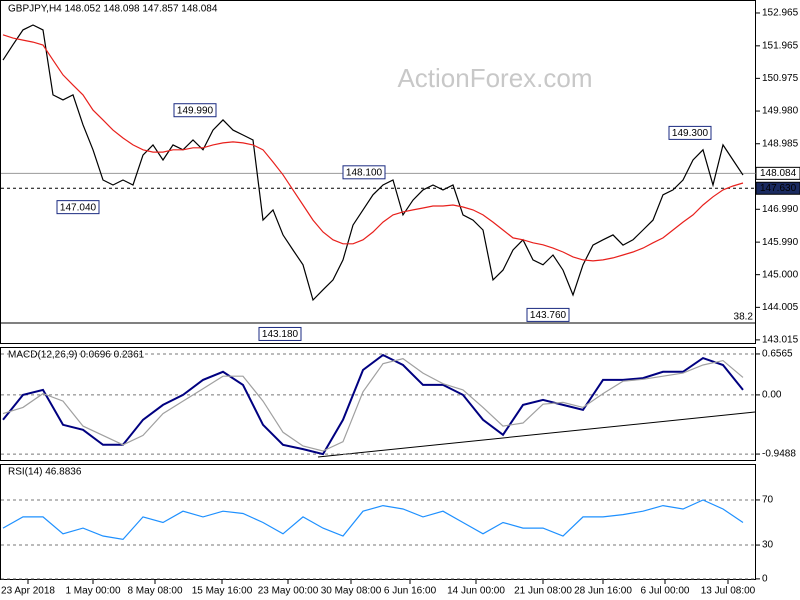 The image size is (800, 600). Describe the element at coordinates (768, 500) in the screenshot. I see `y-tick-label: 70` at that location.